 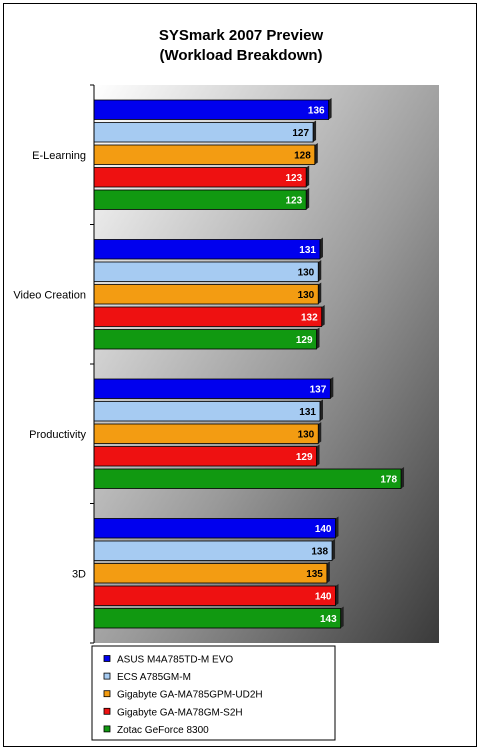 What do you see at coordinates (318, 389) in the screenshot?
I see `data-label: 137` at bounding box center [318, 389].